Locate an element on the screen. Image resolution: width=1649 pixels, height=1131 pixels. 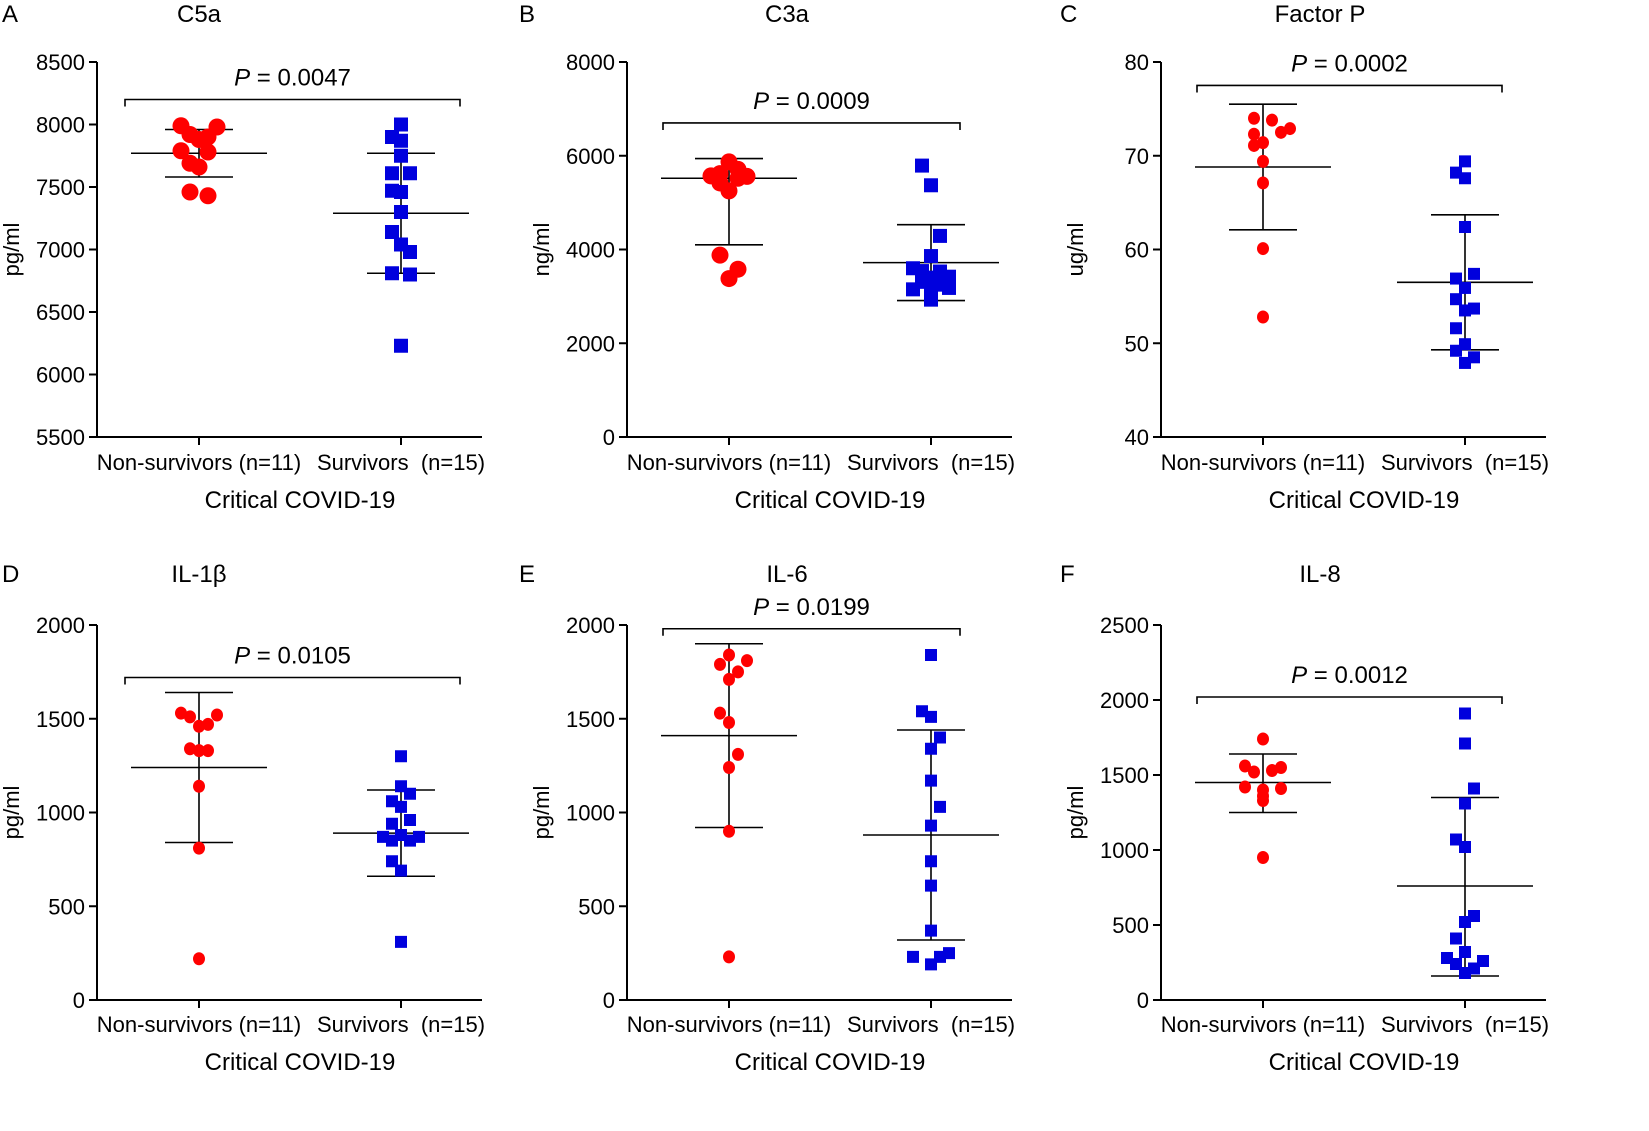
panel-letter: F is located at coordinates (1067, 574).